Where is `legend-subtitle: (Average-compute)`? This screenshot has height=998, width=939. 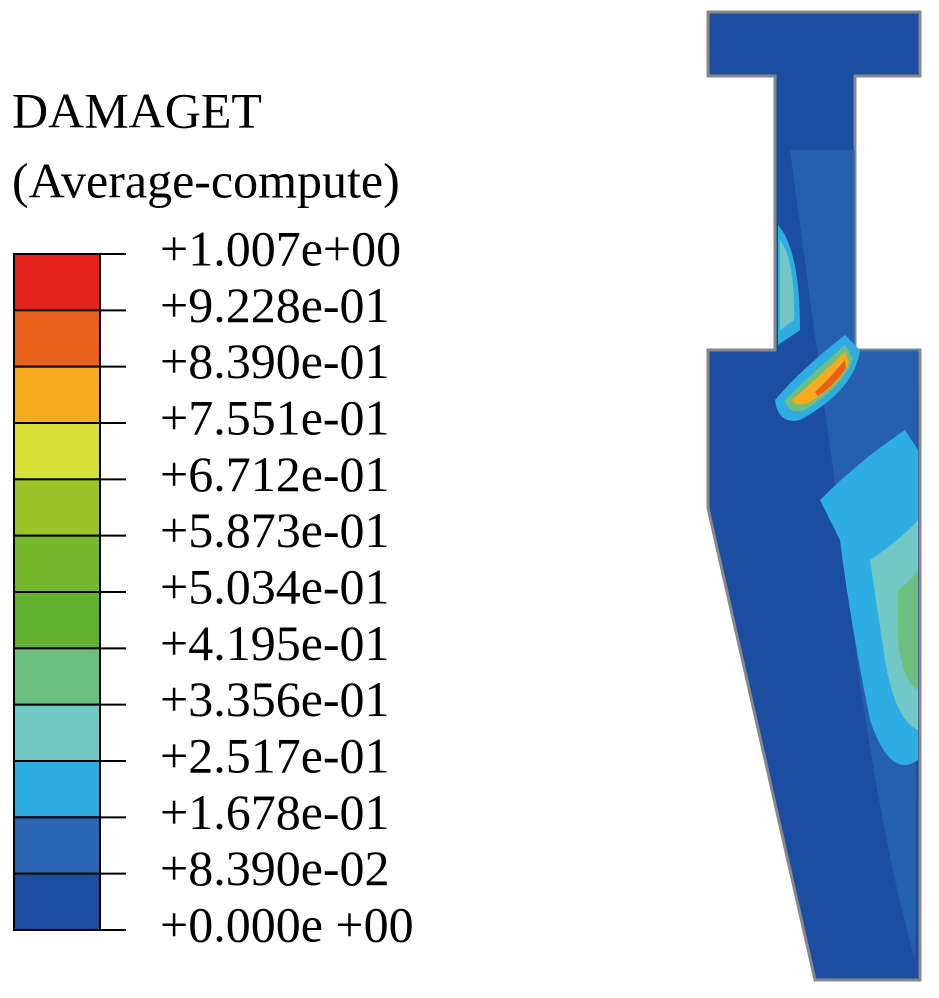
legend-subtitle: (Average-compute) is located at coordinates (206, 180).